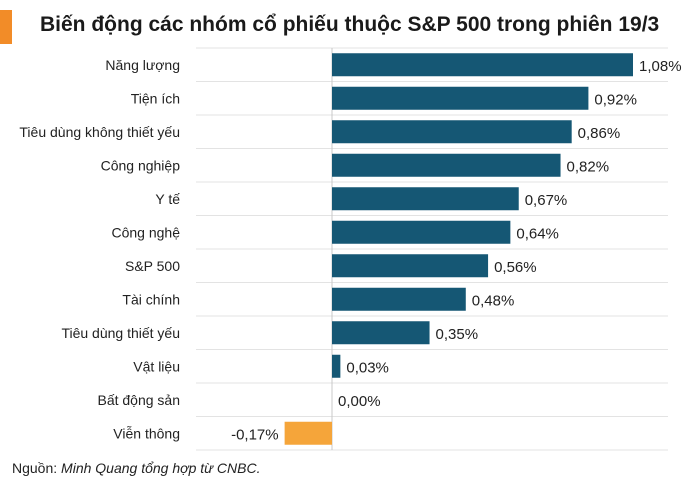 The image size is (700, 482). What do you see at coordinates (457, 334) in the screenshot?
I see `data-label: 0,35%` at bounding box center [457, 334].